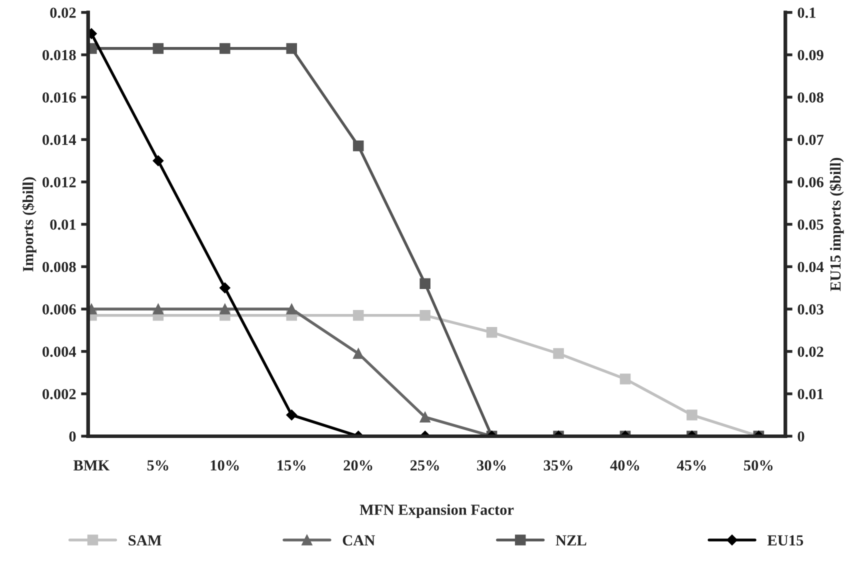  Describe the element at coordinates (424, 465) in the screenshot. I see `x-tick-label: 25%` at that location.